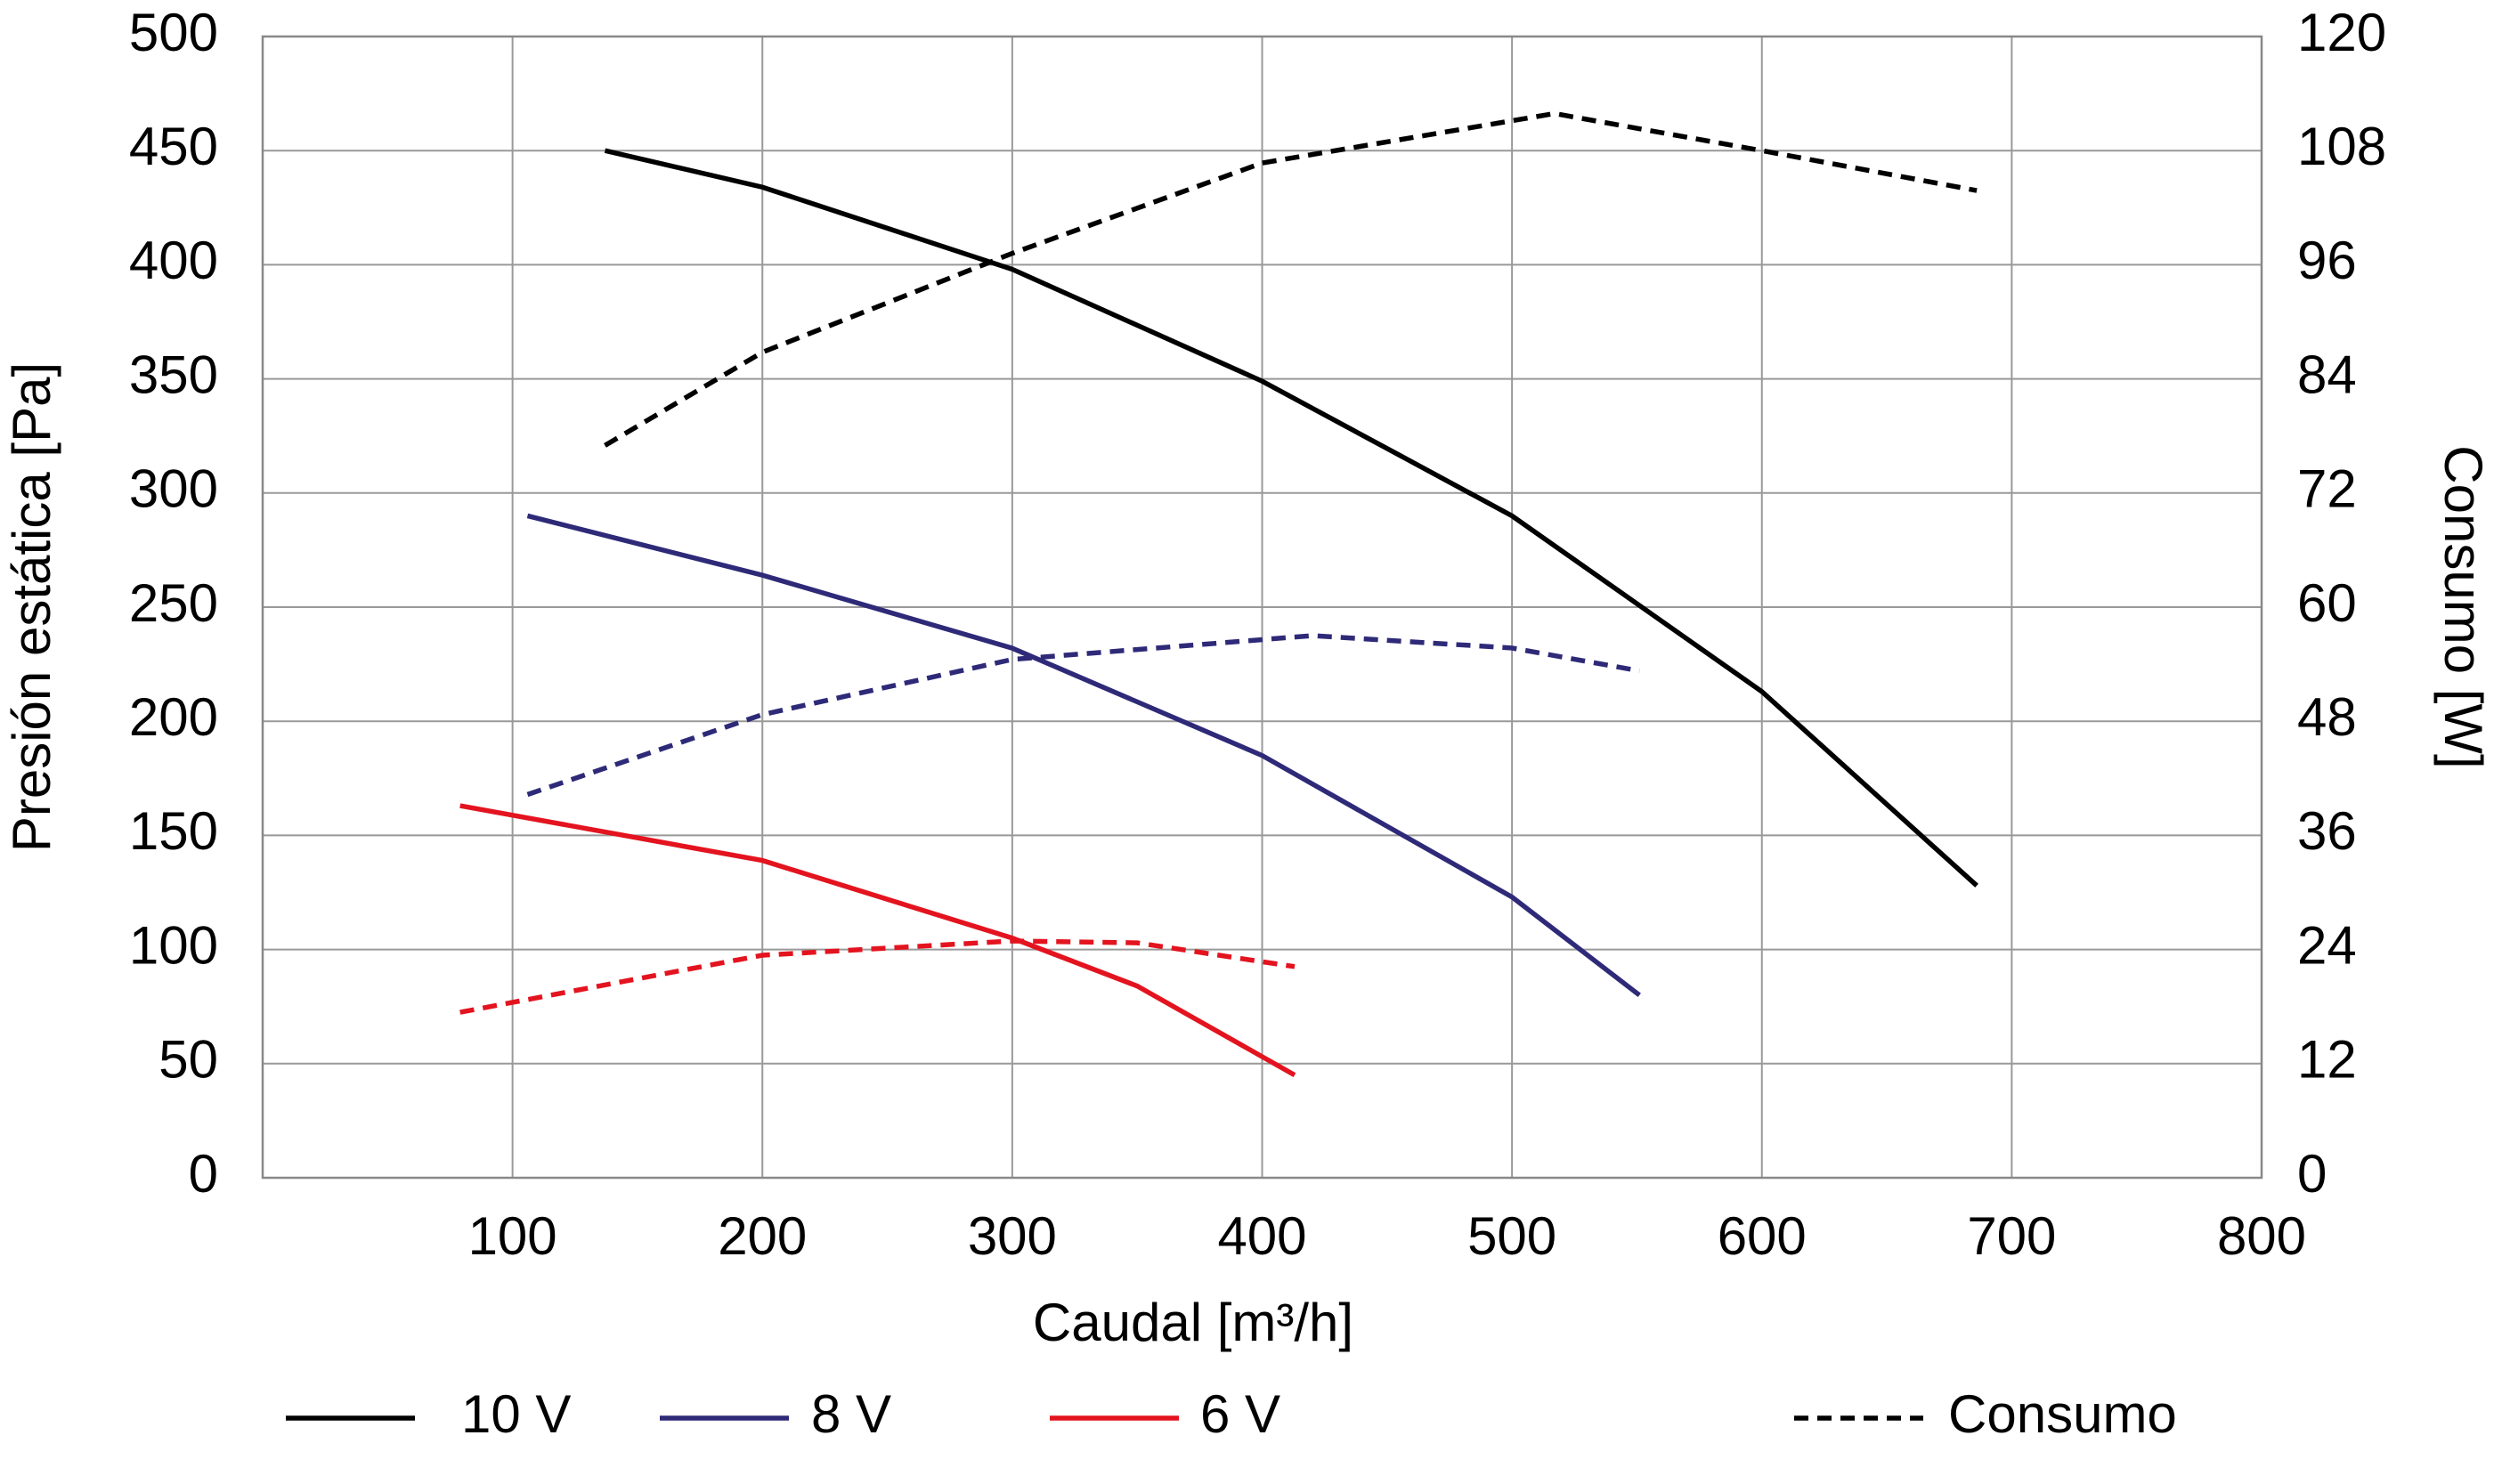  I want to click on y2-tick-label: 12, so click(2327, 1060).